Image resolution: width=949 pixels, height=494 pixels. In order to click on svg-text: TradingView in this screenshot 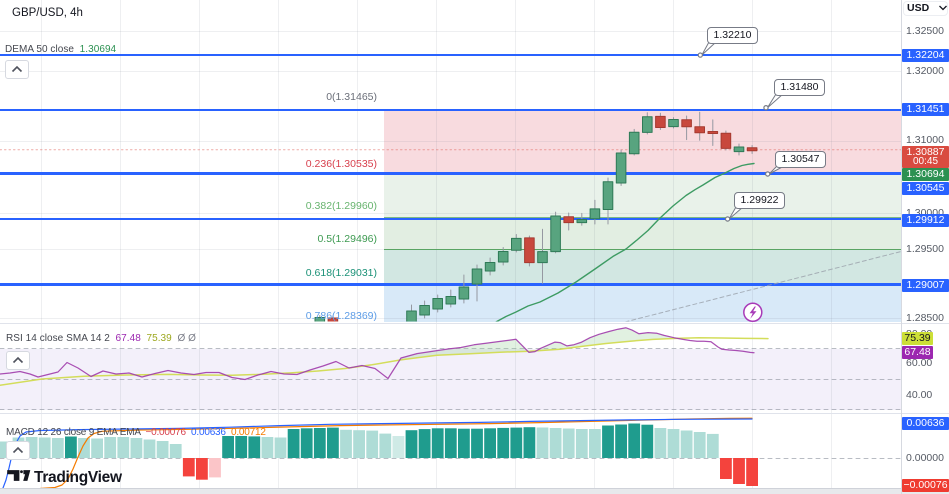, I will do `click(78, 477)`.